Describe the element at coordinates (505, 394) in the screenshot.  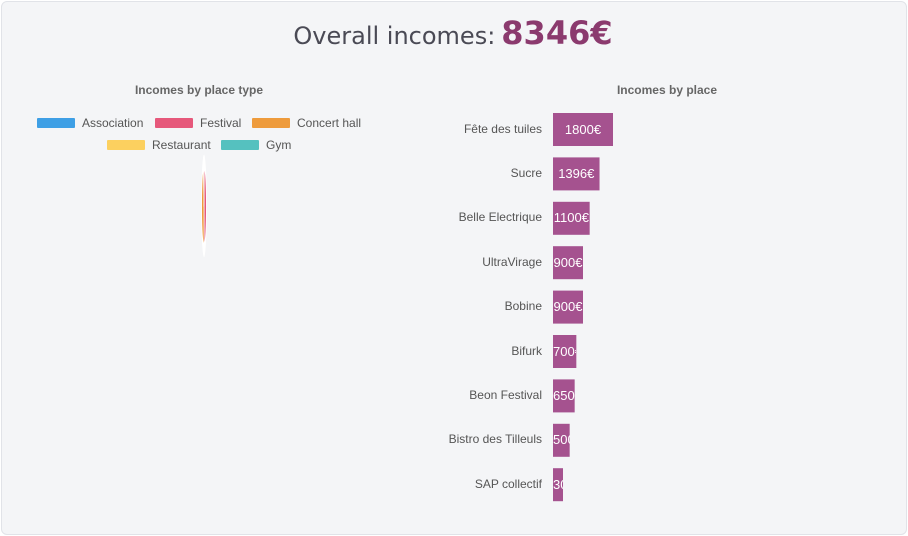
I see `bar-category-label: Beon Festival` at that location.